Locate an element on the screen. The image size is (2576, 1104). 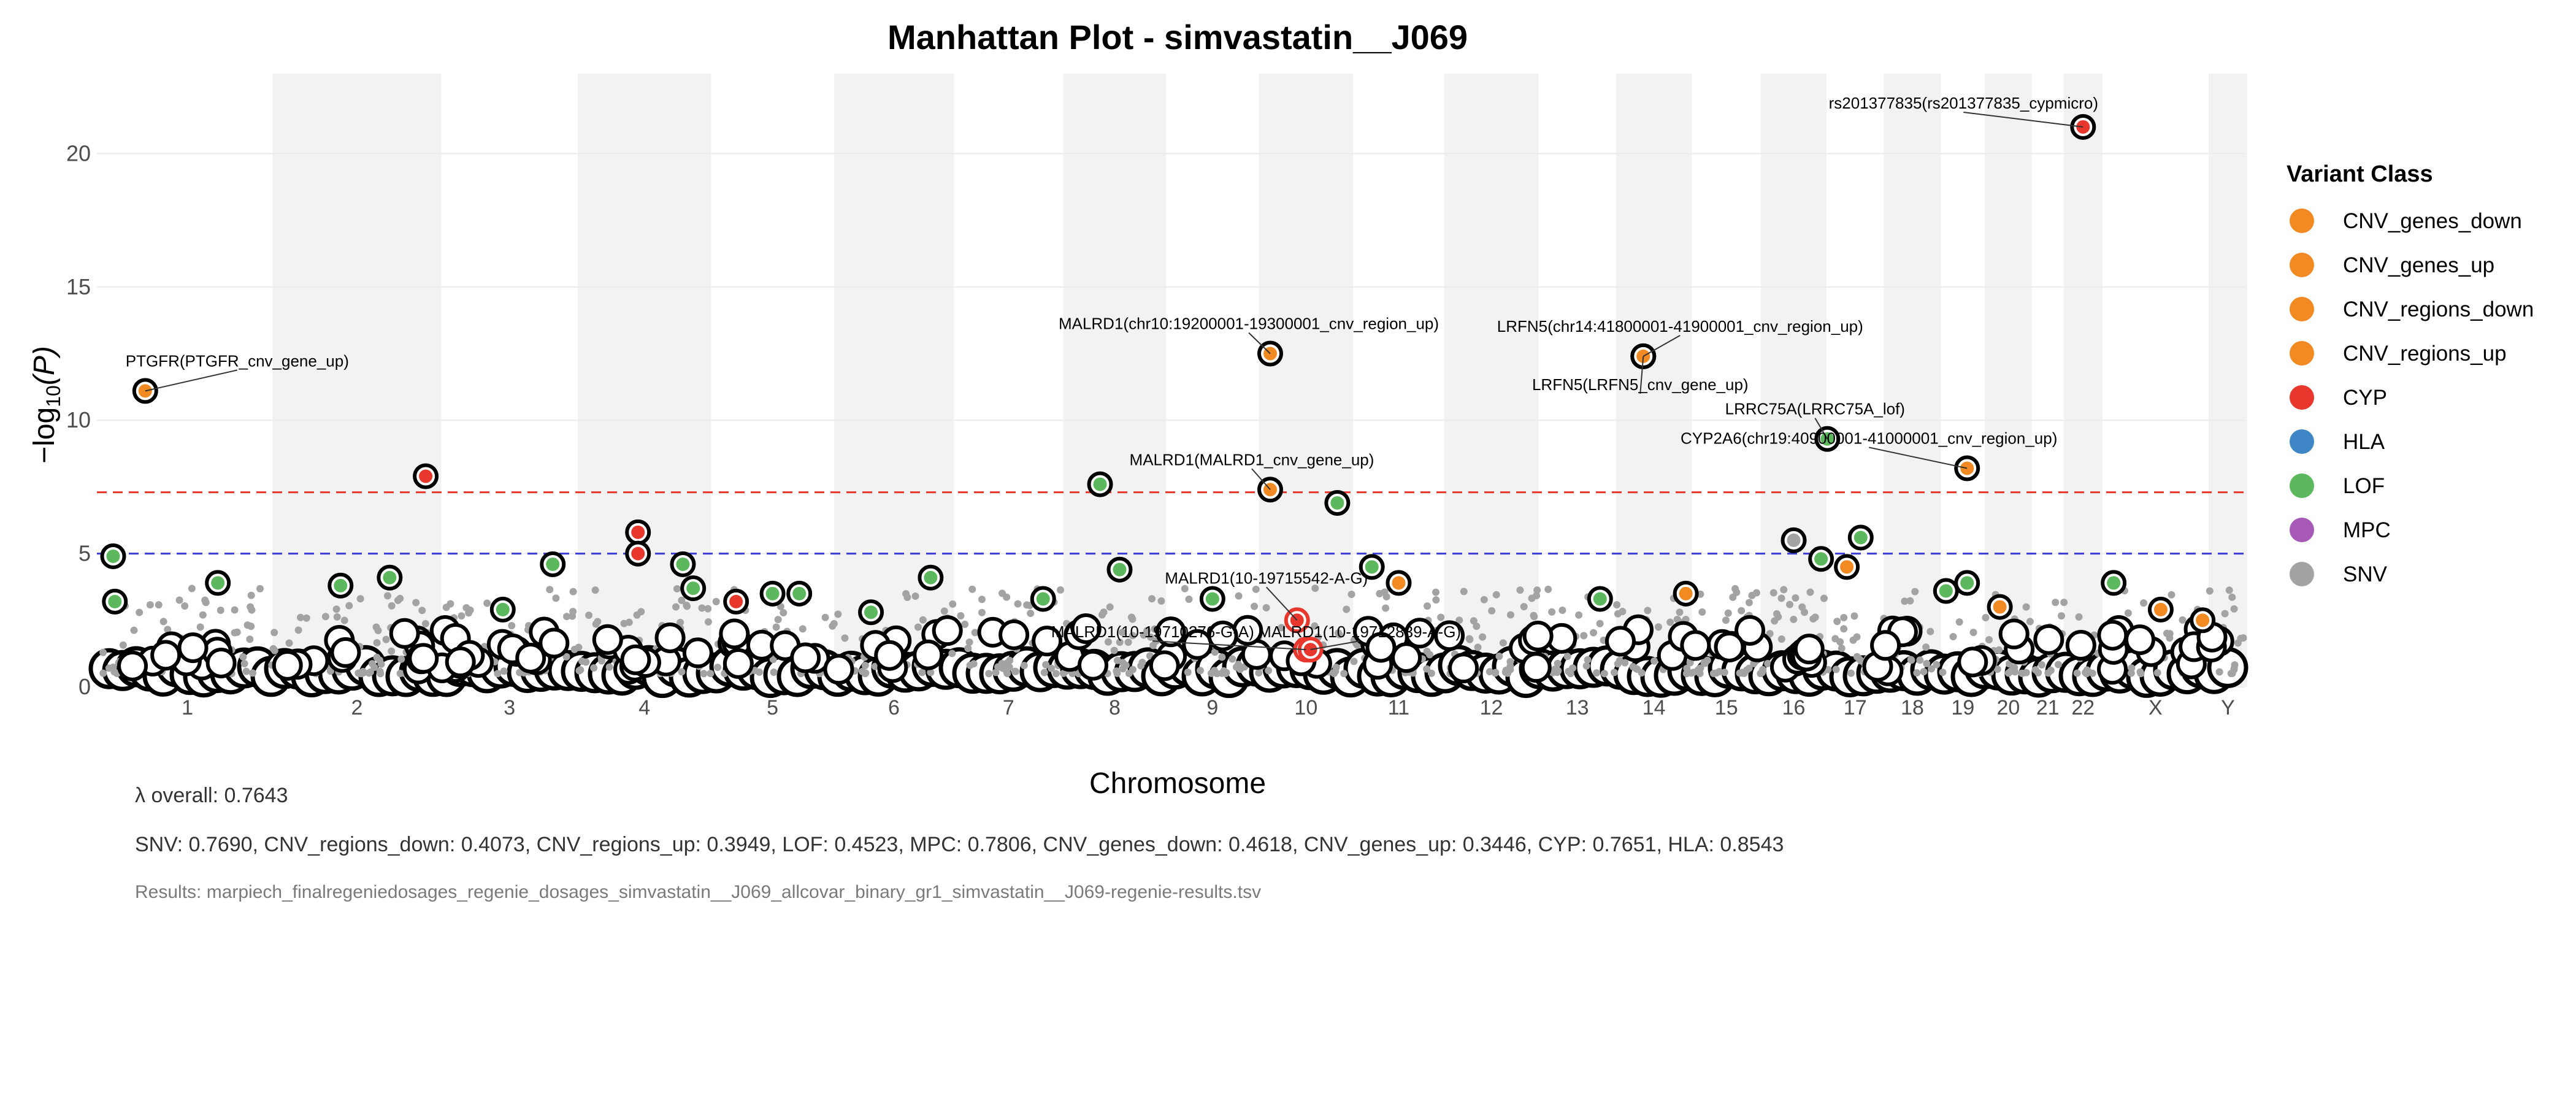
legend-label: MPC is located at coordinates (2367, 530).